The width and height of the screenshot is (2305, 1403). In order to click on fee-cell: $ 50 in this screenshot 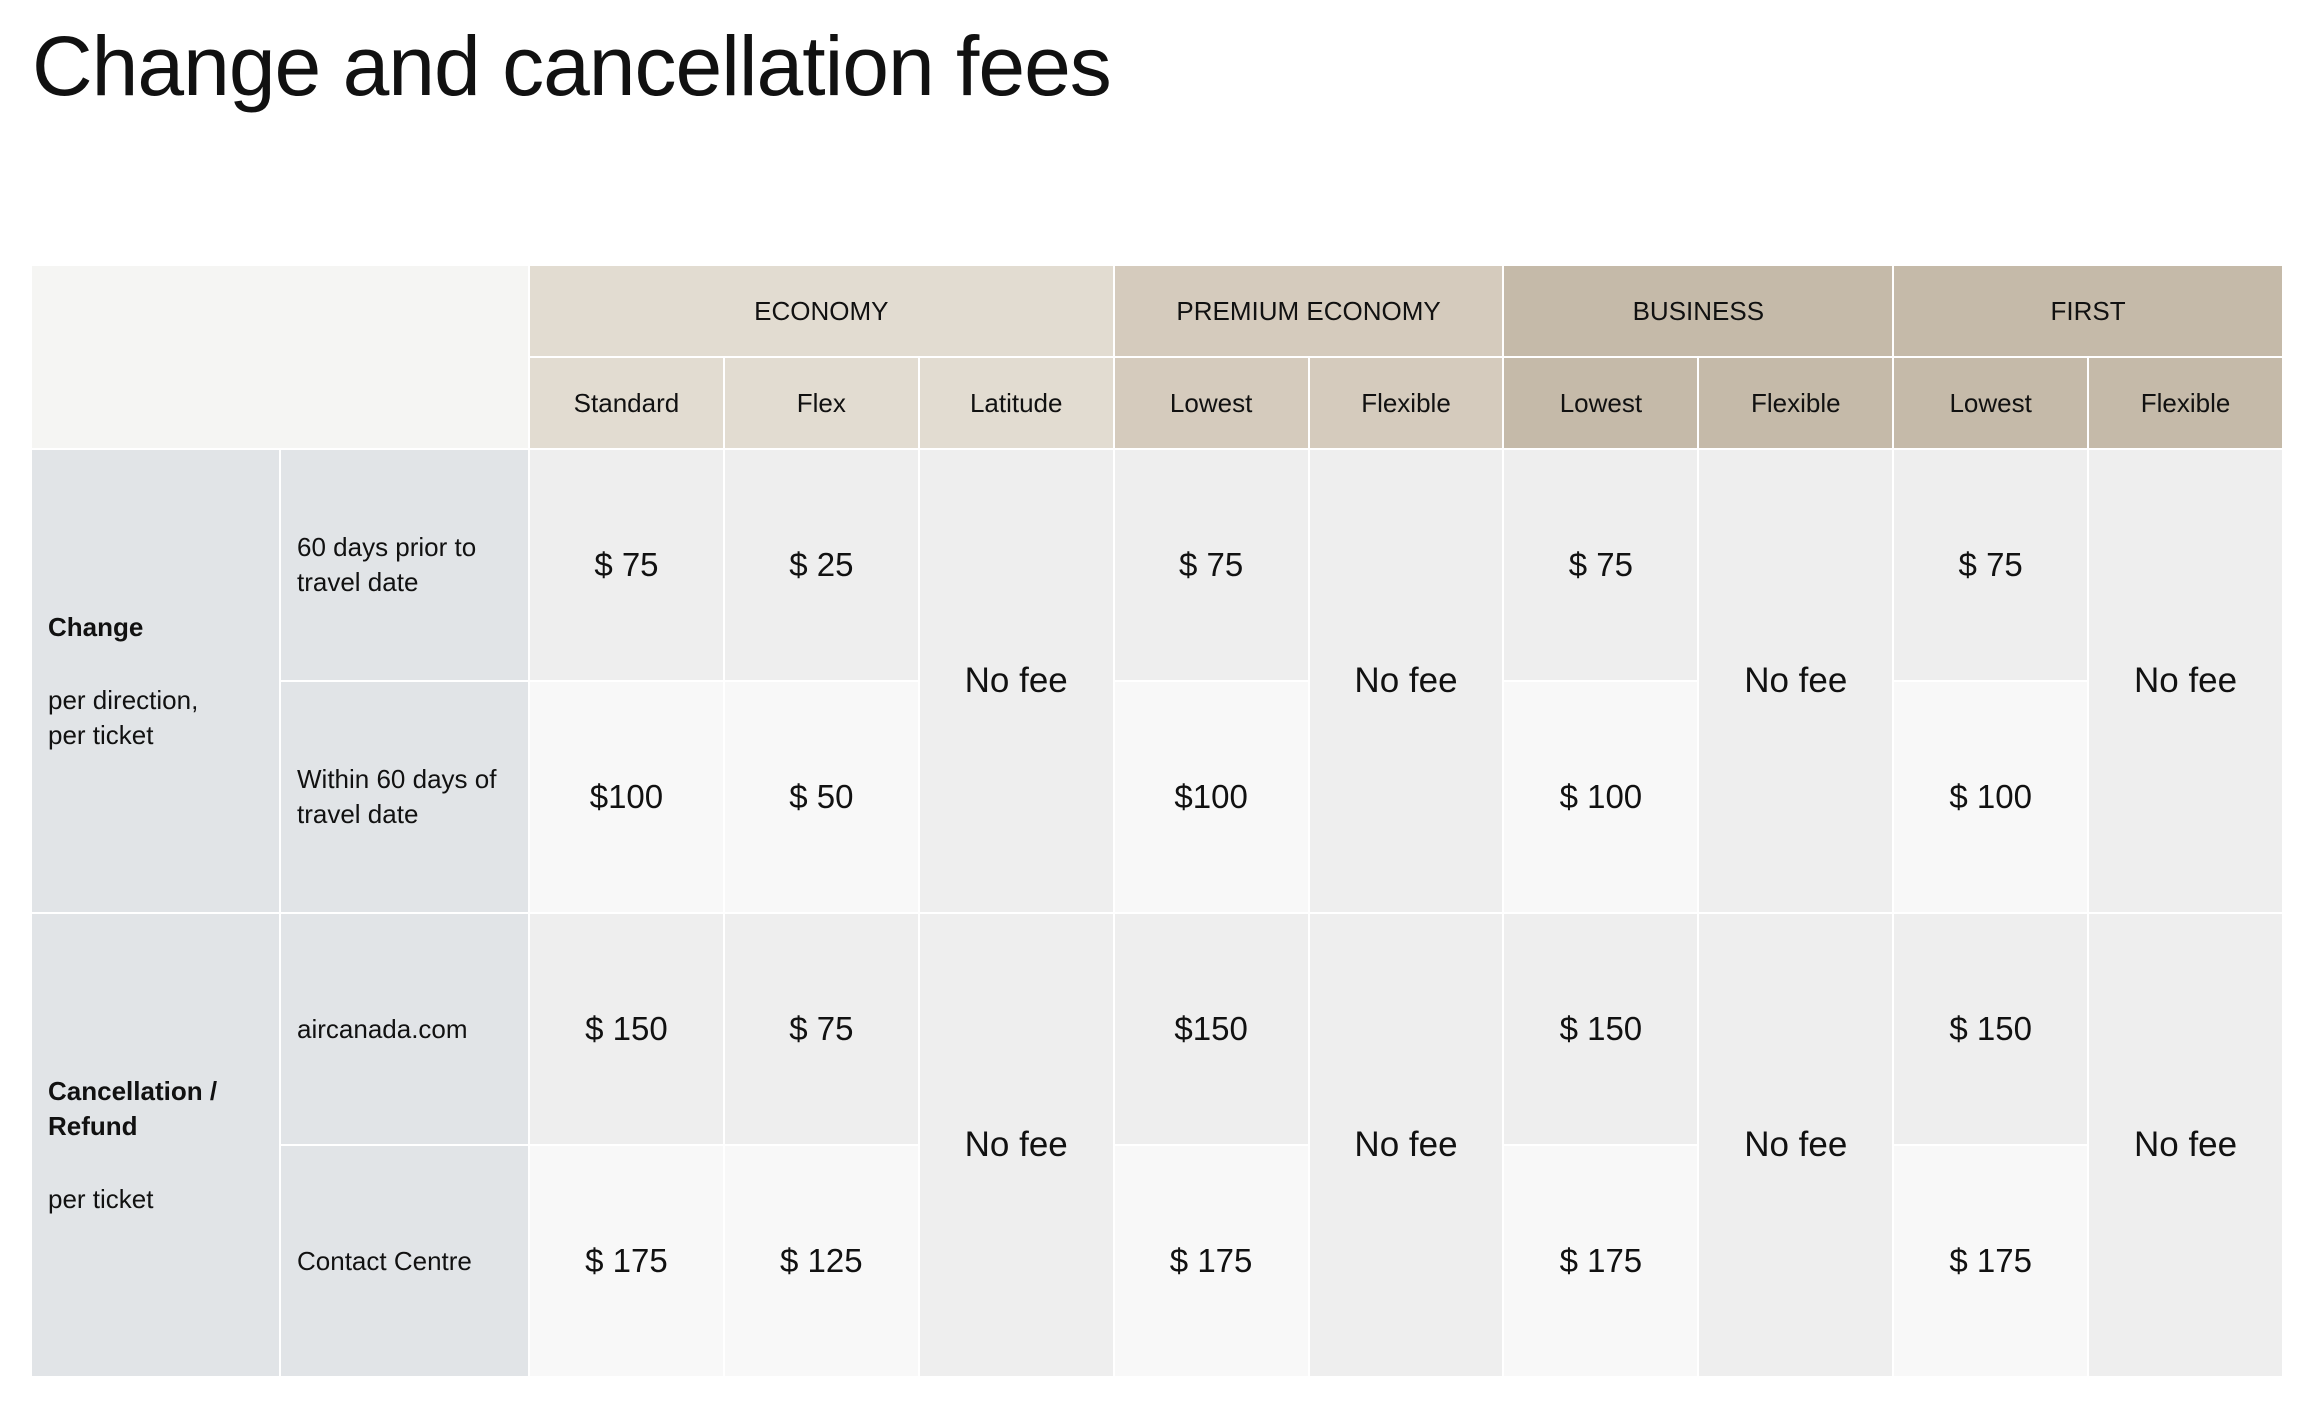, I will do `click(821, 797)`.